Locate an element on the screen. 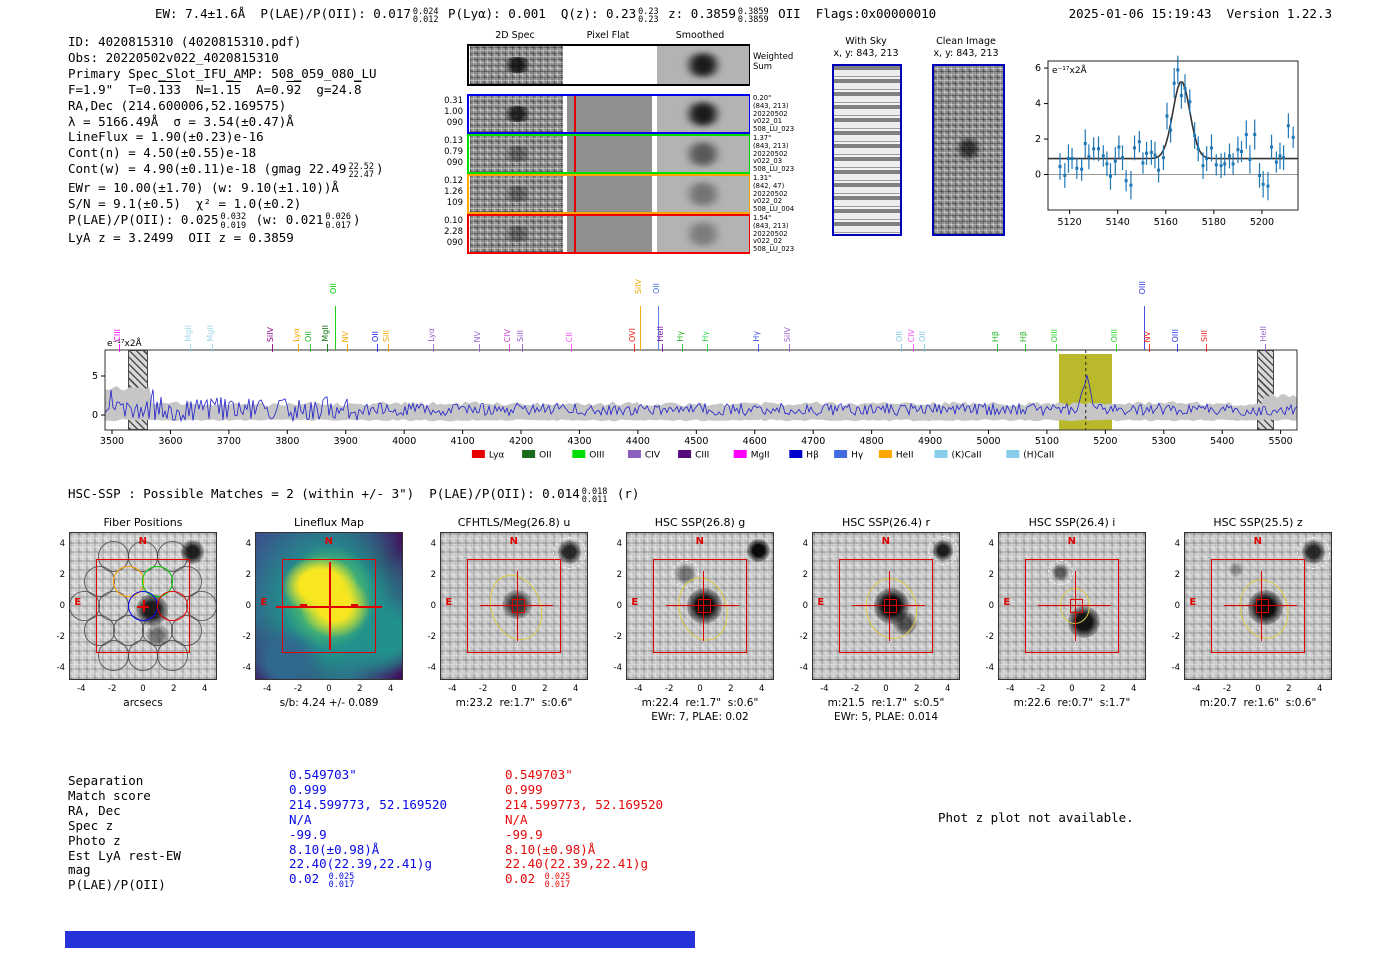 The width and height of the screenshot is (1400, 953). y-tick-label: 2 is located at coordinates (619, 575).